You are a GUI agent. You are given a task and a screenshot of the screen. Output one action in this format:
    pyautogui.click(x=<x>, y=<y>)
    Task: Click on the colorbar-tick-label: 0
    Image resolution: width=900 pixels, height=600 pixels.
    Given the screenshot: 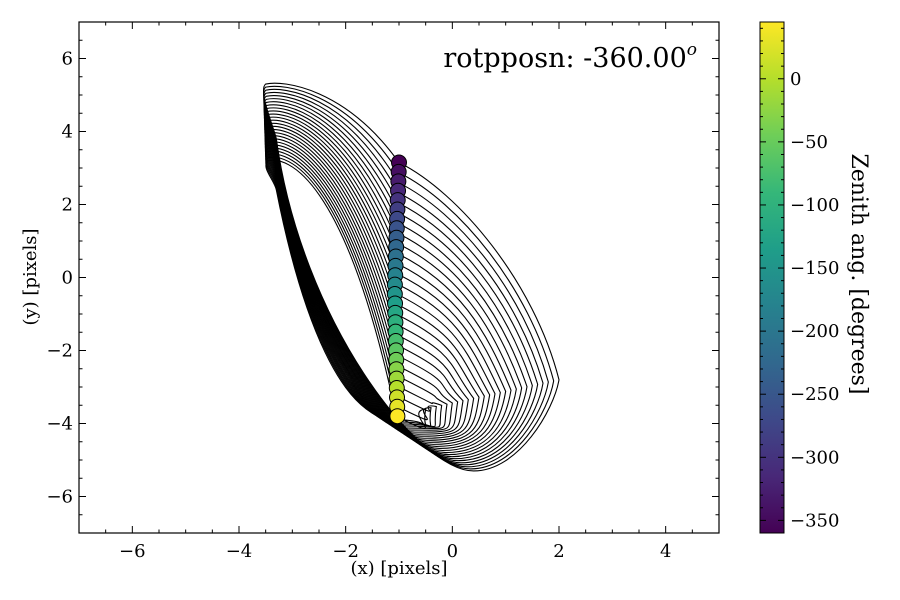 What is the action you would take?
    pyautogui.click(x=795, y=79)
    